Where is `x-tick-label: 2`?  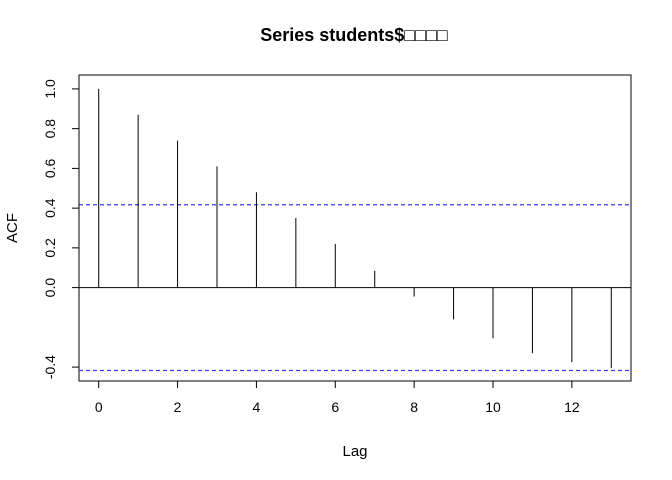 x-tick-label: 2 is located at coordinates (178, 407).